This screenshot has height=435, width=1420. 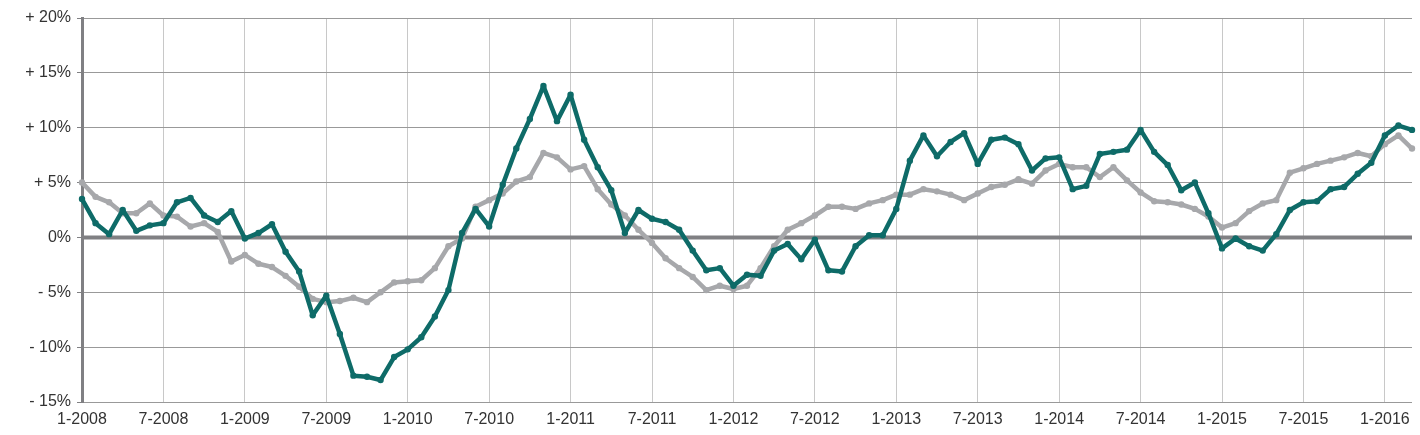 What do you see at coordinates (50, 401) in the screenshot?
I see `y-tick-label: - 15%` at bounding box center [50, 401].